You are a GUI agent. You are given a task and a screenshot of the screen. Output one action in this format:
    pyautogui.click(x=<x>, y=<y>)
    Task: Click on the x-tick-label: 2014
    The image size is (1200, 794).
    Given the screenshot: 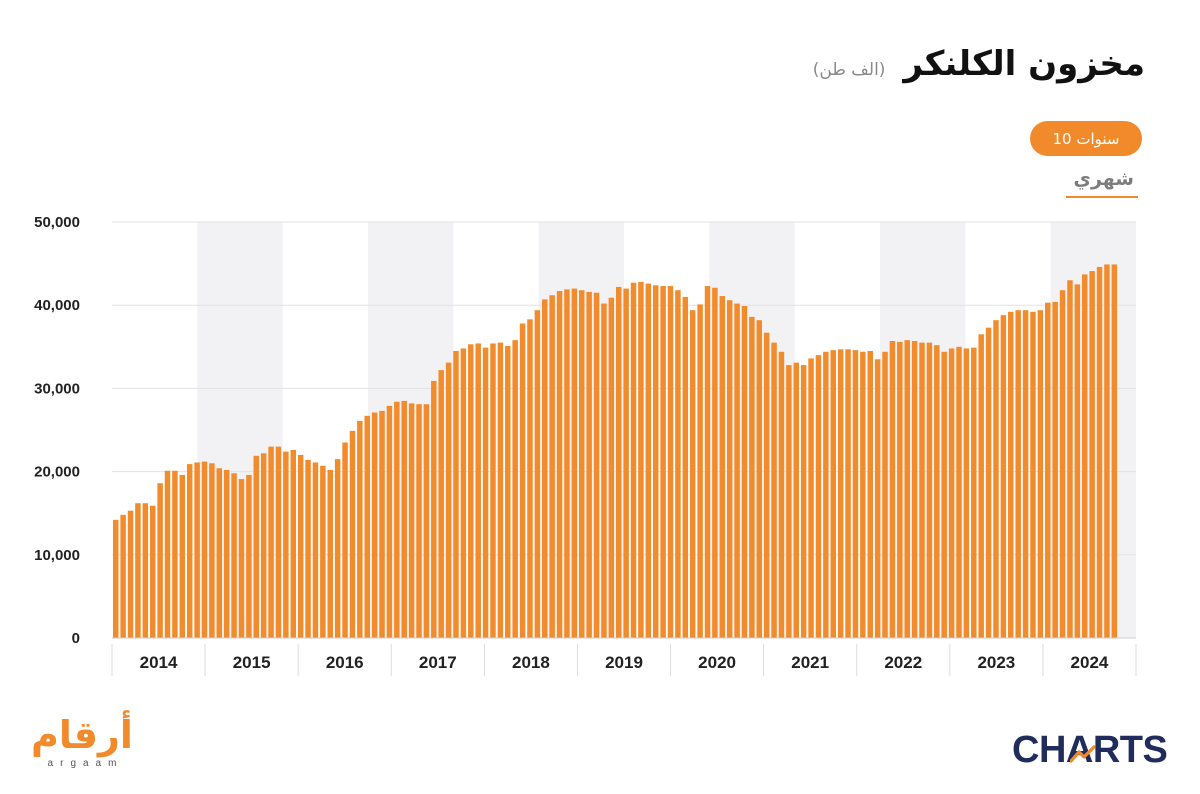 What is the action you would take?
    pyautogui.click(x=159, y=662)
    